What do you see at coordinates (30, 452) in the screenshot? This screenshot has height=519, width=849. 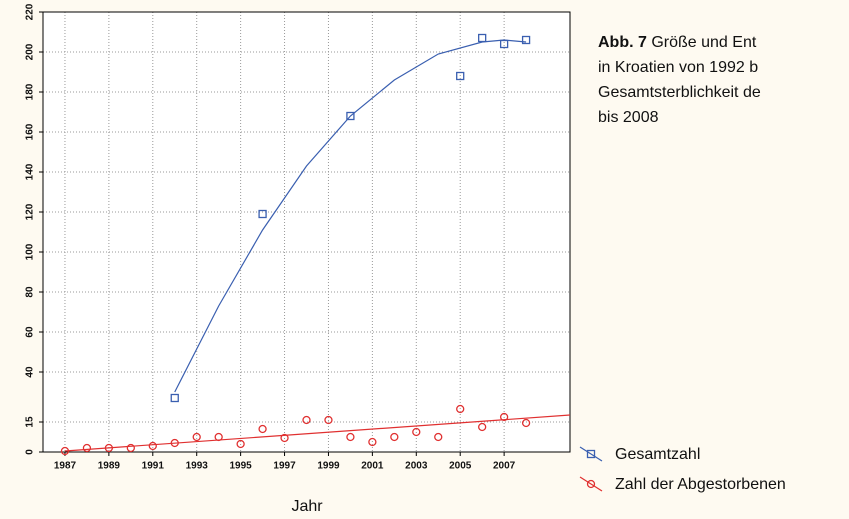 I see `y-tick-label: 0` at bounding box center [30, 452].